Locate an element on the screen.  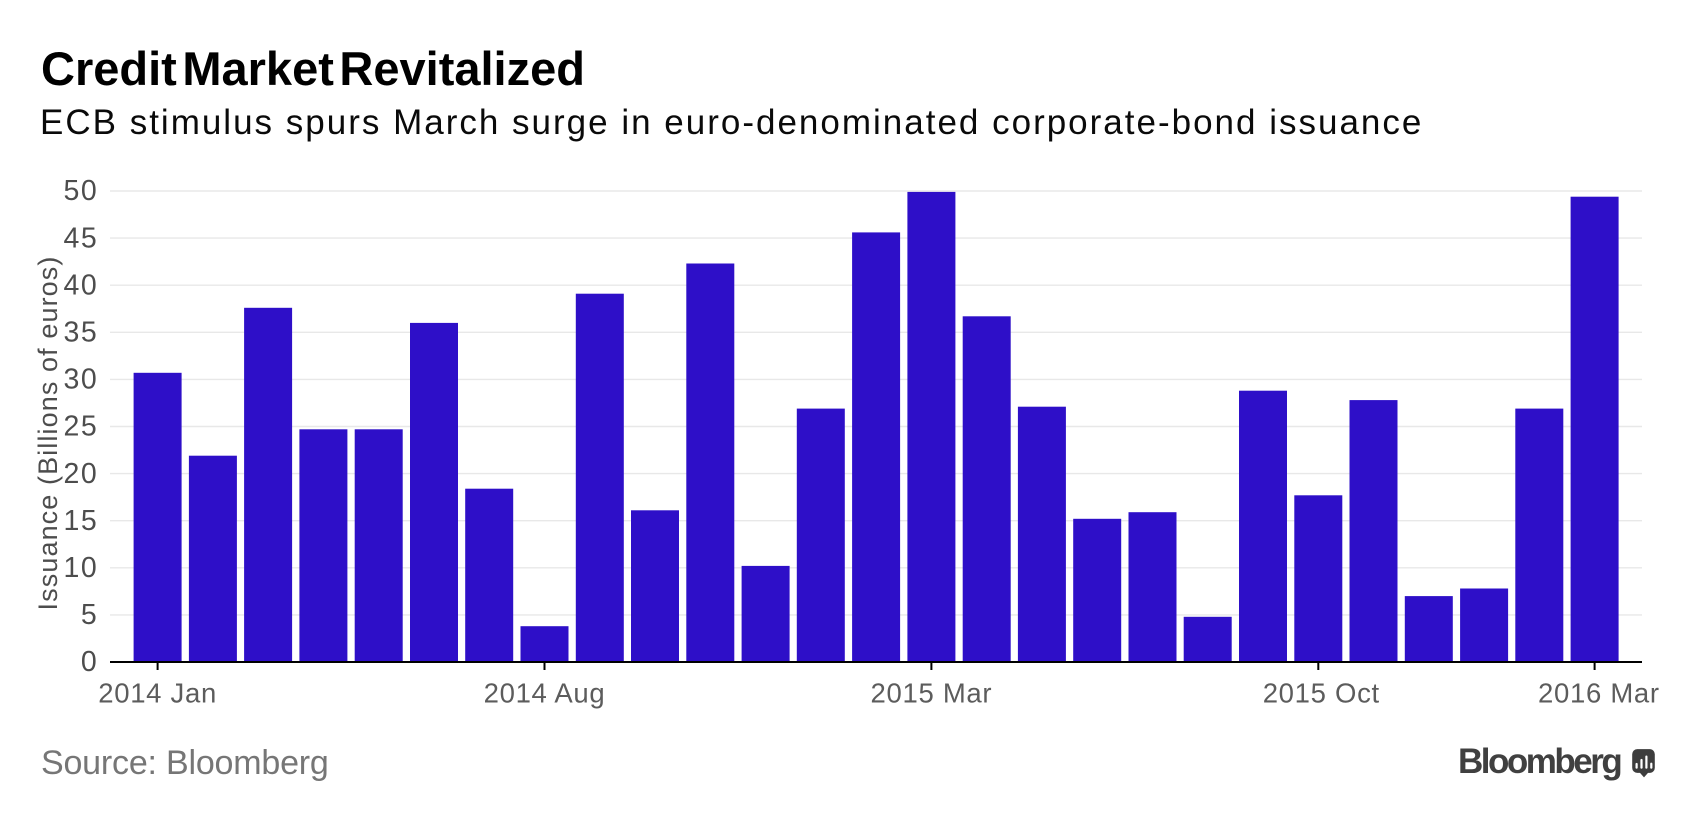
svg-text: 30 is located at coordinates (80, 380).